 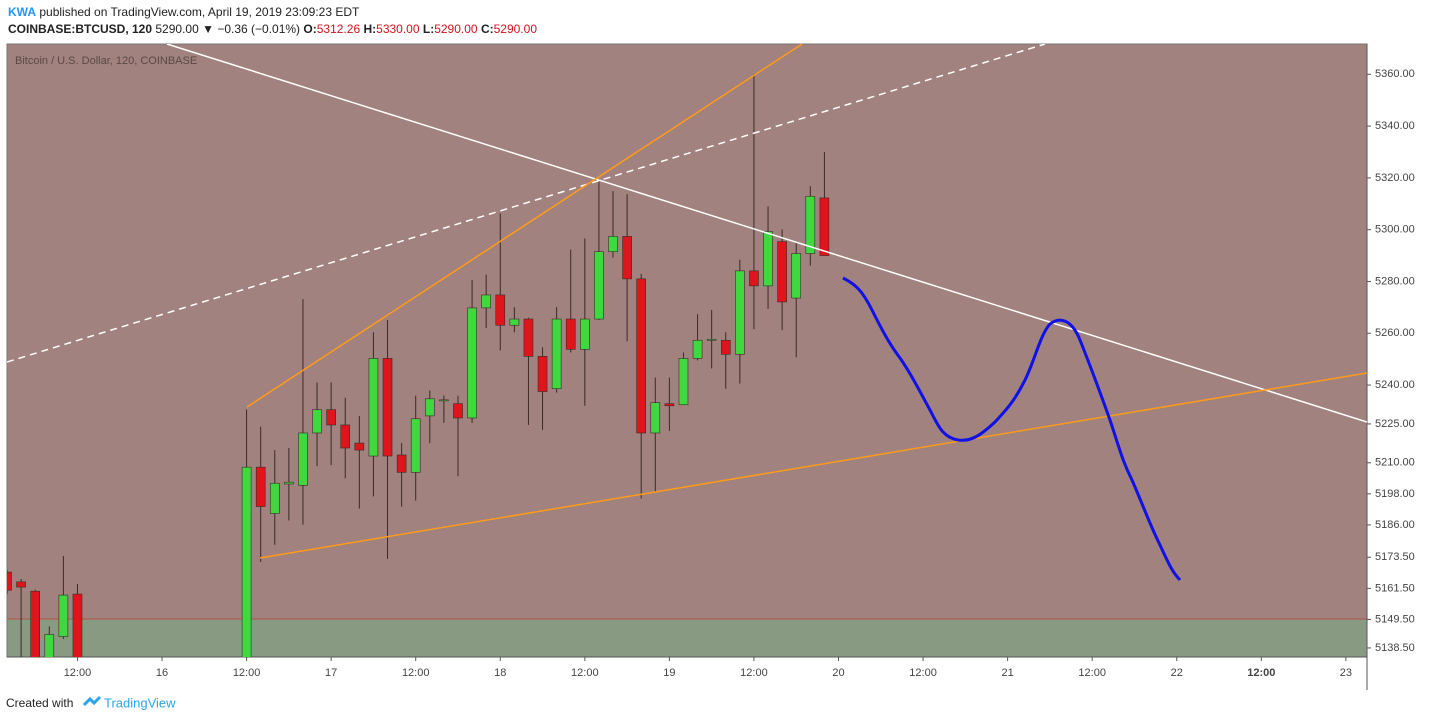 What do you see at coordinates (1012, 429) in the screenshot?
I see `projection-curve` at bounding box center [1012, 429].